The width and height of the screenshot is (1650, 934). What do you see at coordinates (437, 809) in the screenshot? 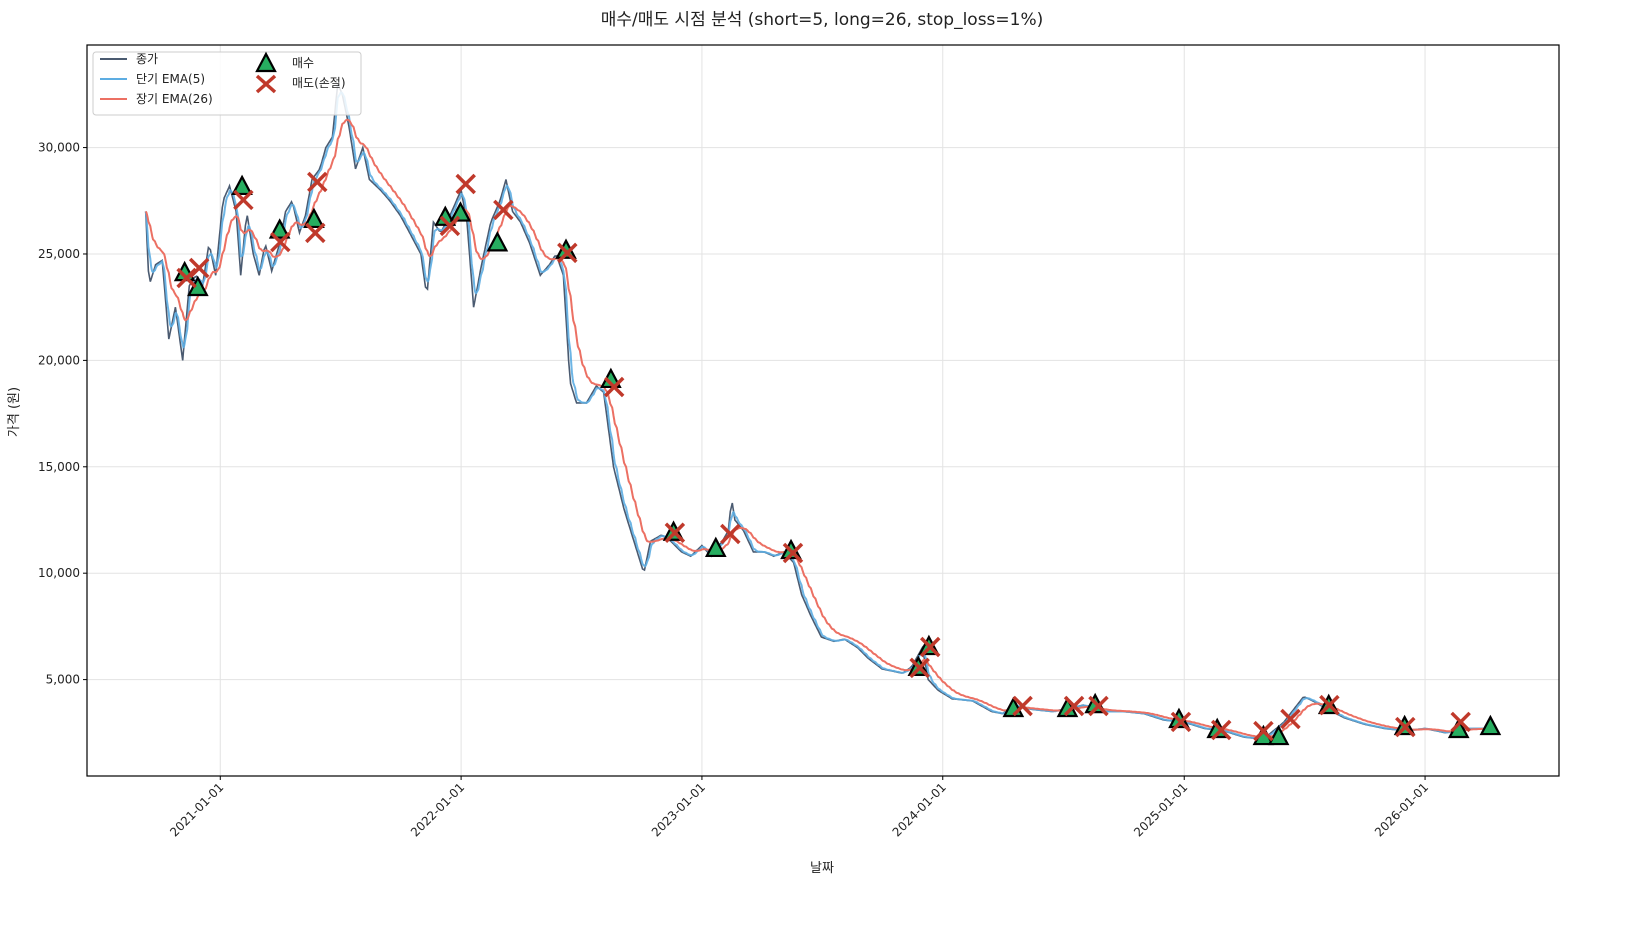
I see `x-tick-label: 2022-01-01` at bounding box center [437, 809].